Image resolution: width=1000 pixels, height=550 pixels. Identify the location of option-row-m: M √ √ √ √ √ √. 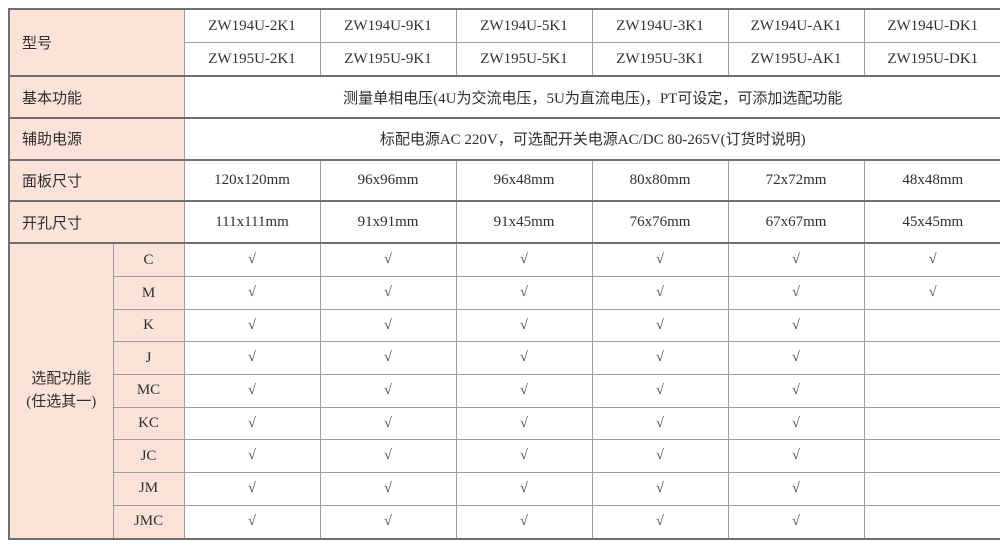
(504, 293).